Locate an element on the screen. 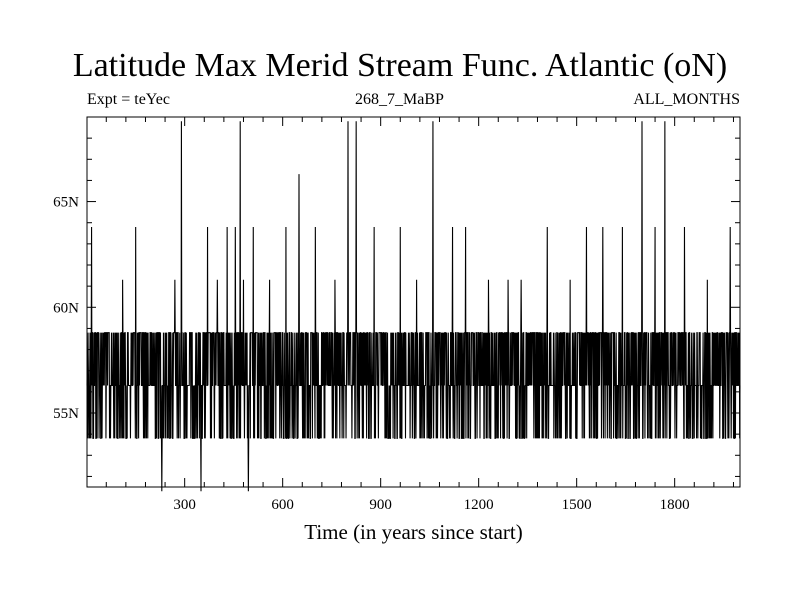 The width and height of the screenshot is (800, 600). x-tick-label: 1800 is located at coordinates (675, 505).